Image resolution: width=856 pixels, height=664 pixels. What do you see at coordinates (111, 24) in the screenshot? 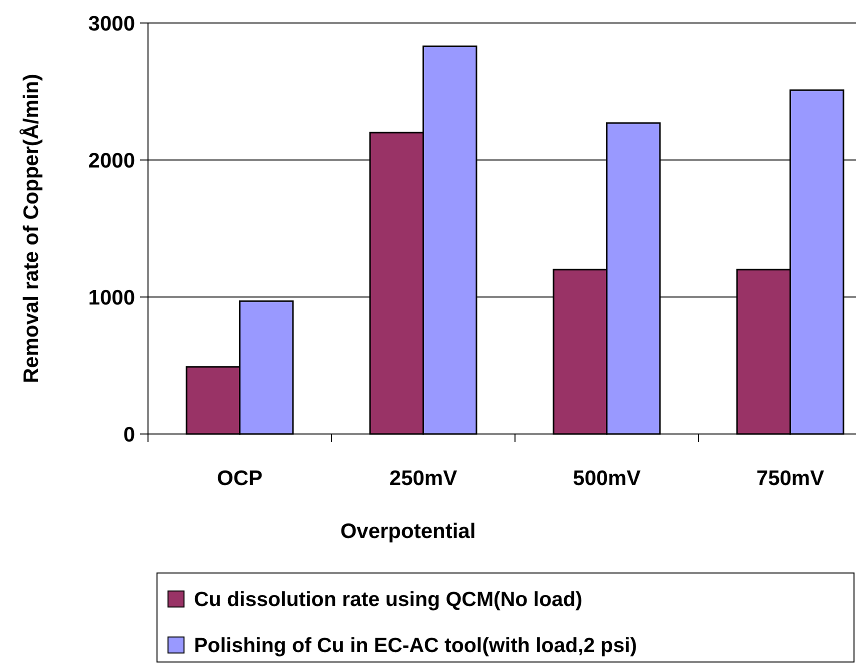
I see `y-tick-label: 3000` at bounding box center [111, 24].